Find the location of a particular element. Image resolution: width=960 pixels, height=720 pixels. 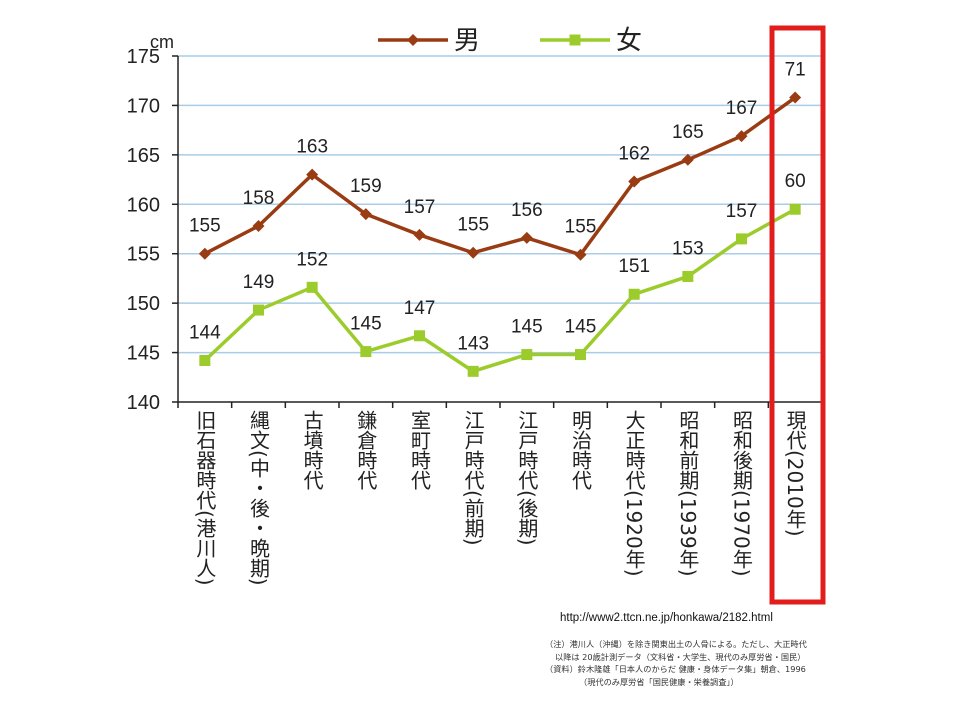

category-label: 明治時代 is located at coordinates (581, 450).